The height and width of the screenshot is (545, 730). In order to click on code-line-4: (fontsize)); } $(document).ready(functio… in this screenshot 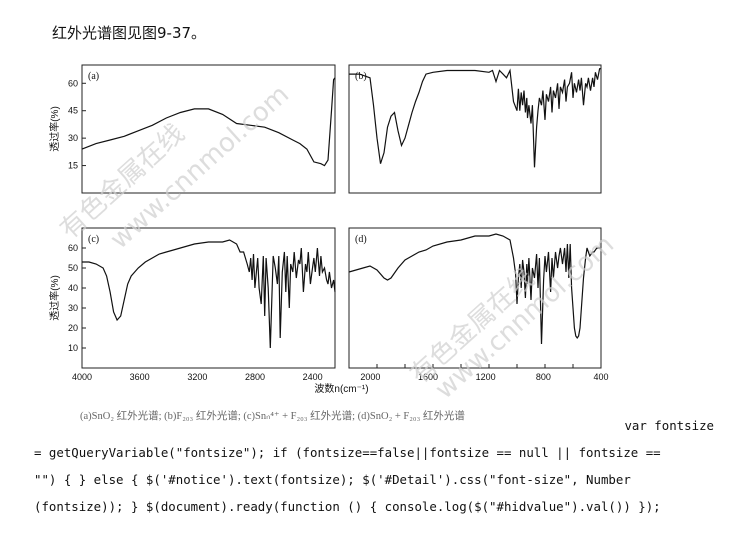, I will do `click(347, 506)`.